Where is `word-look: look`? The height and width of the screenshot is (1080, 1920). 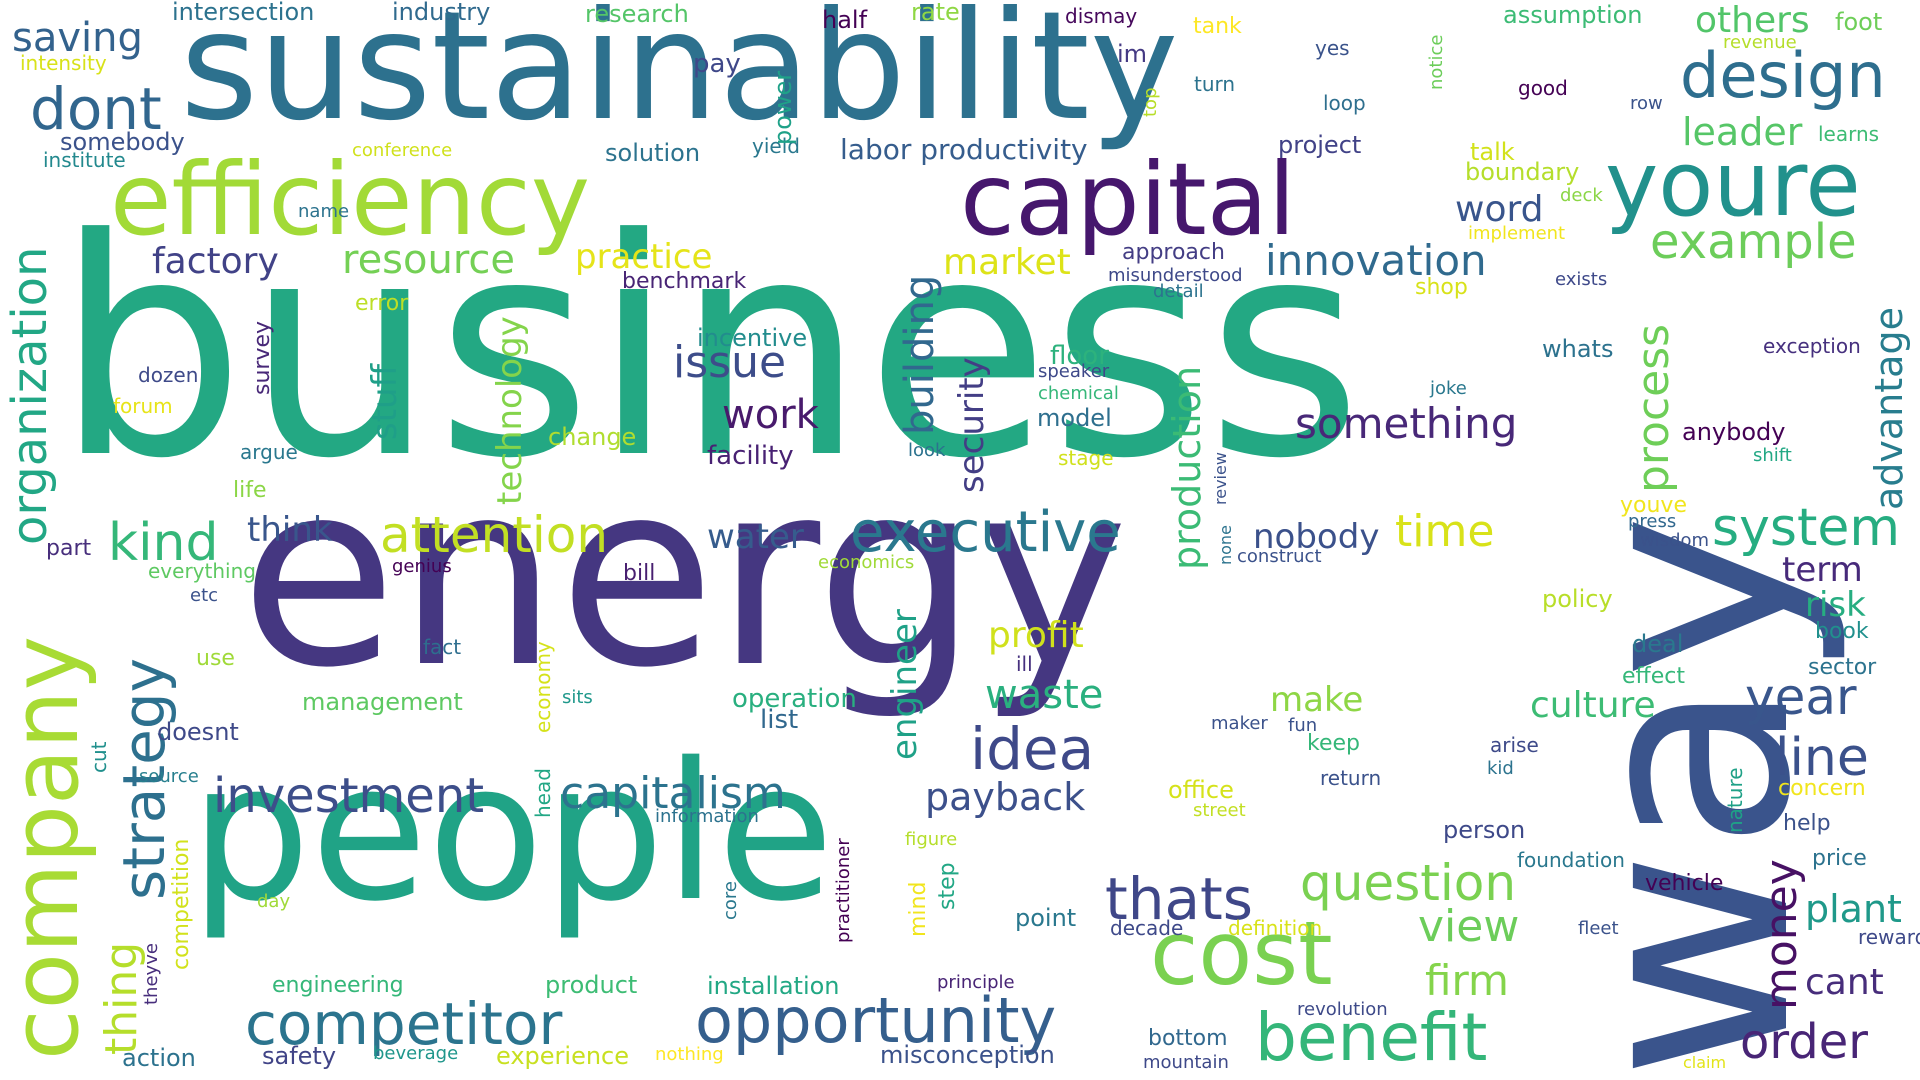
word-look: look is located at coordinates (927, 450).